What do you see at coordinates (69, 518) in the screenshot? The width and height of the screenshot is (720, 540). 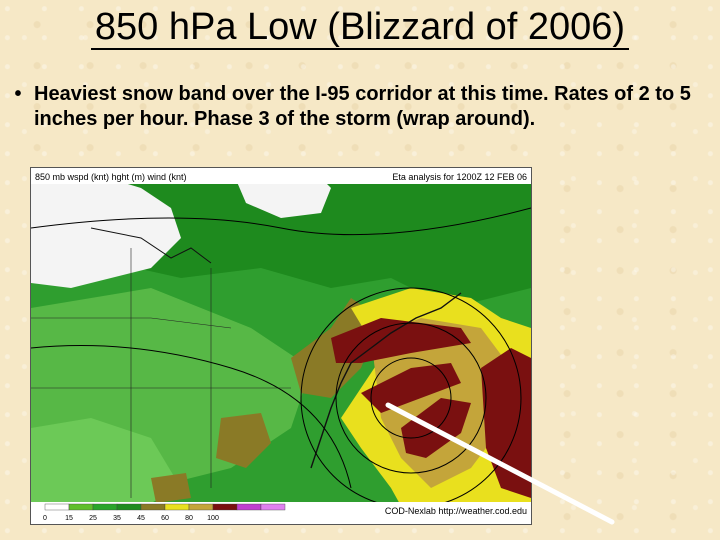 I see `color-scale-label: 15` at bounding box center [69, 518].